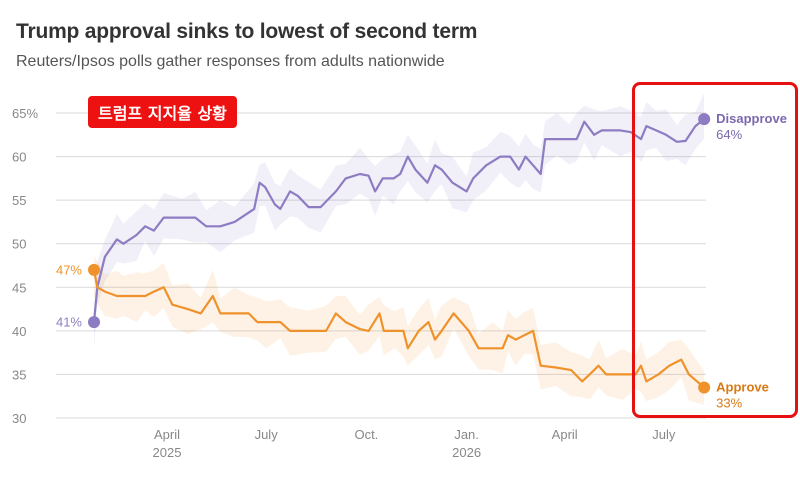 Image resolution: width=800 pixels, height=482 pixels. Describe the element at coordinates (19, 157) in the screenshot. I see `y-tick-label: 60` at that location.